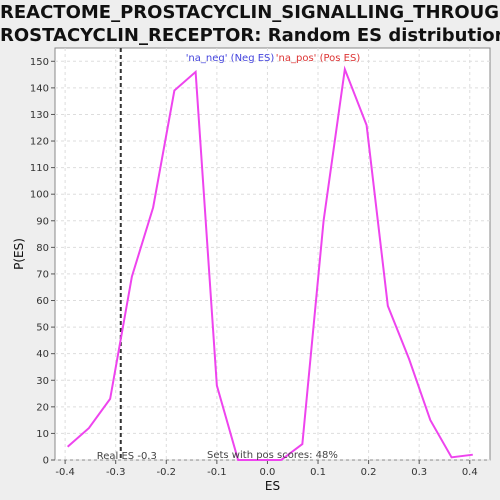  What do you see at coordinates (42, 262) in the screenshot?
I see `y-axis: 0 10 20 30 40 50 60 70 80 90 100 110 120 130 140 150` at bounding box center [42, 262].